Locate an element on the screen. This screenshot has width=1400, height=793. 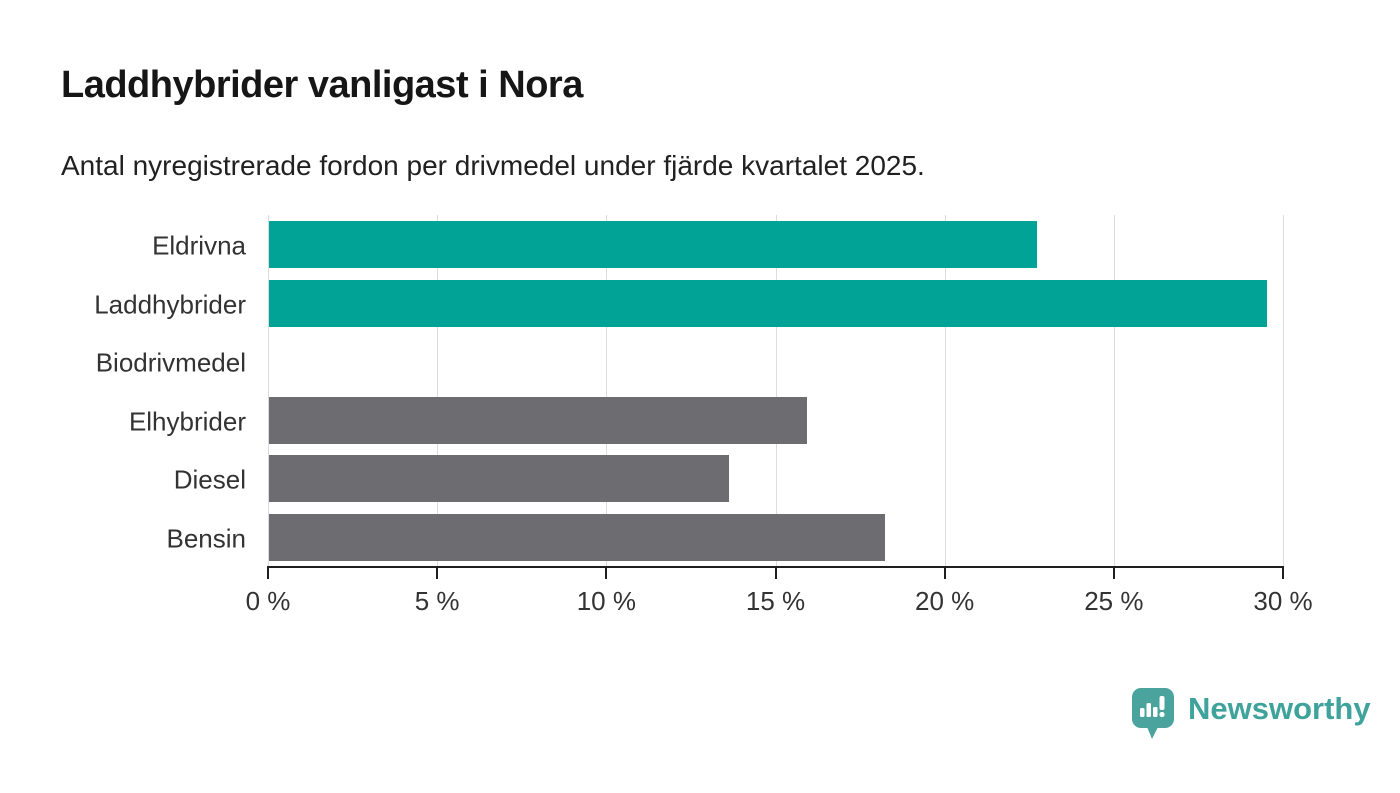
newsworthy-logo: Newsworthy is located at coordinates (1251, 714).